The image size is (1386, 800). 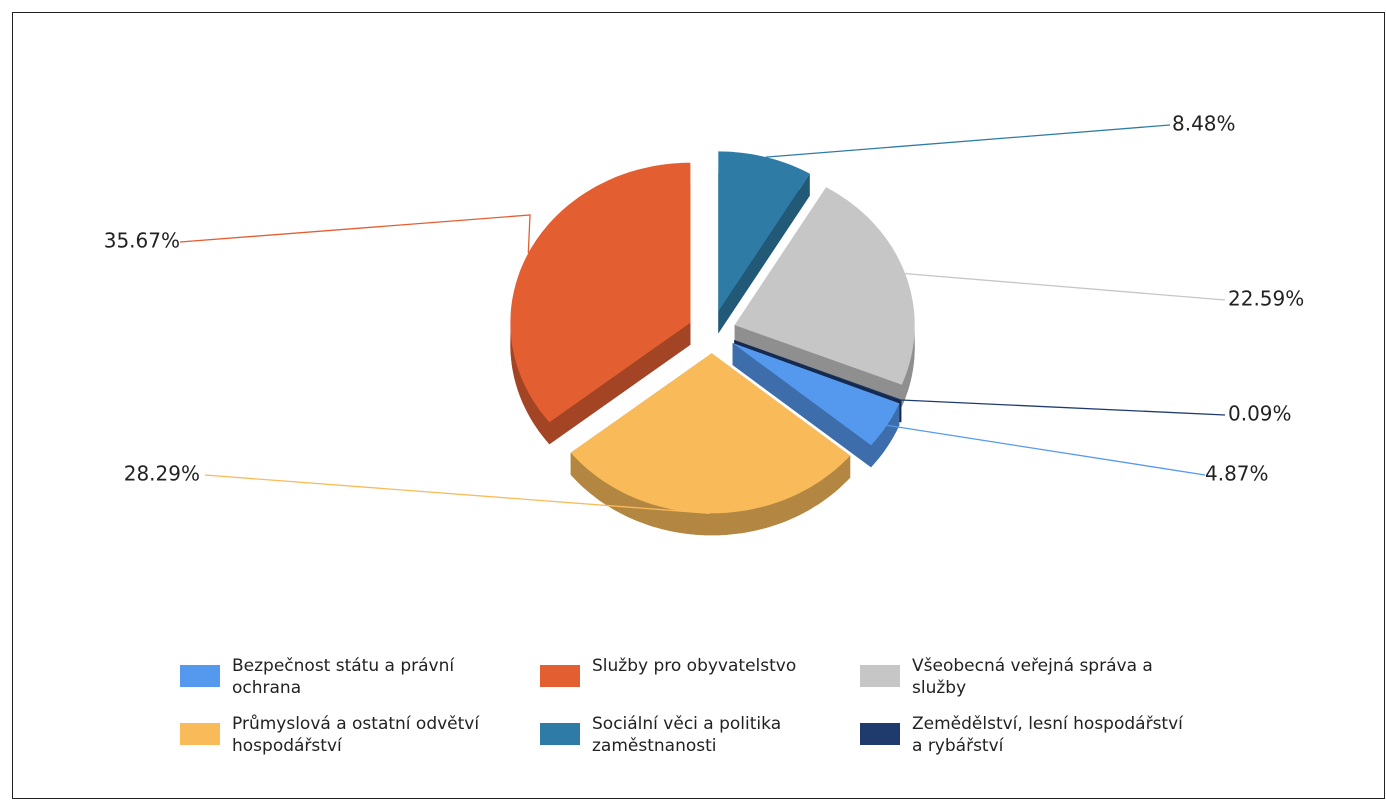 I want to click on data-label: 35.67%, so click(x=142, y=241).